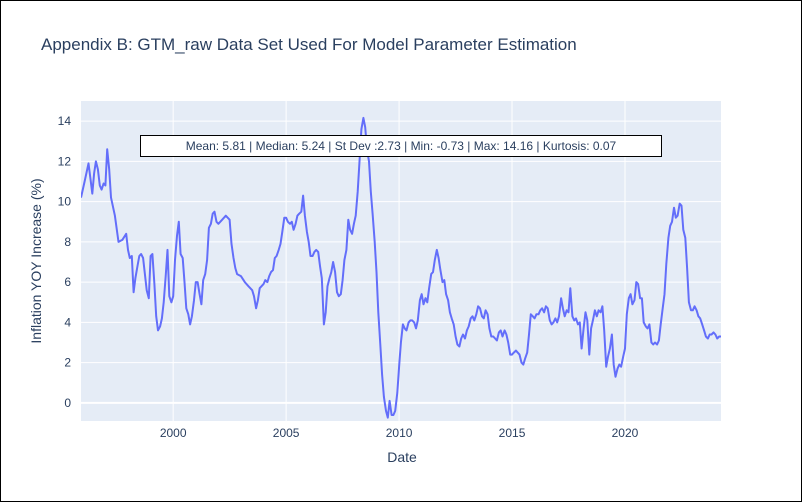 This screenshot has width=802, height=502. I want to click on y-tick-label: 8, so click(67, 242).